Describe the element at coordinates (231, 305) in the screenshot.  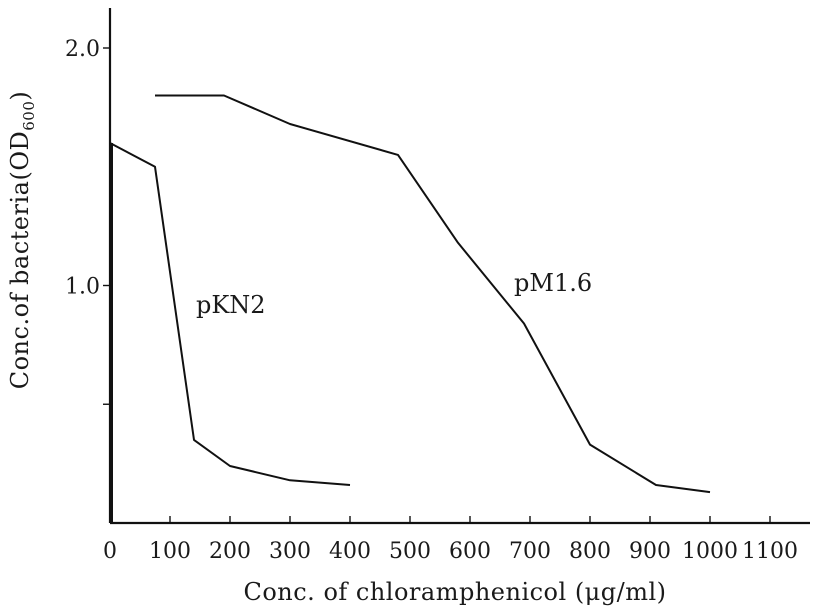
I see `series-label-pkn2: pKN2` at that location.